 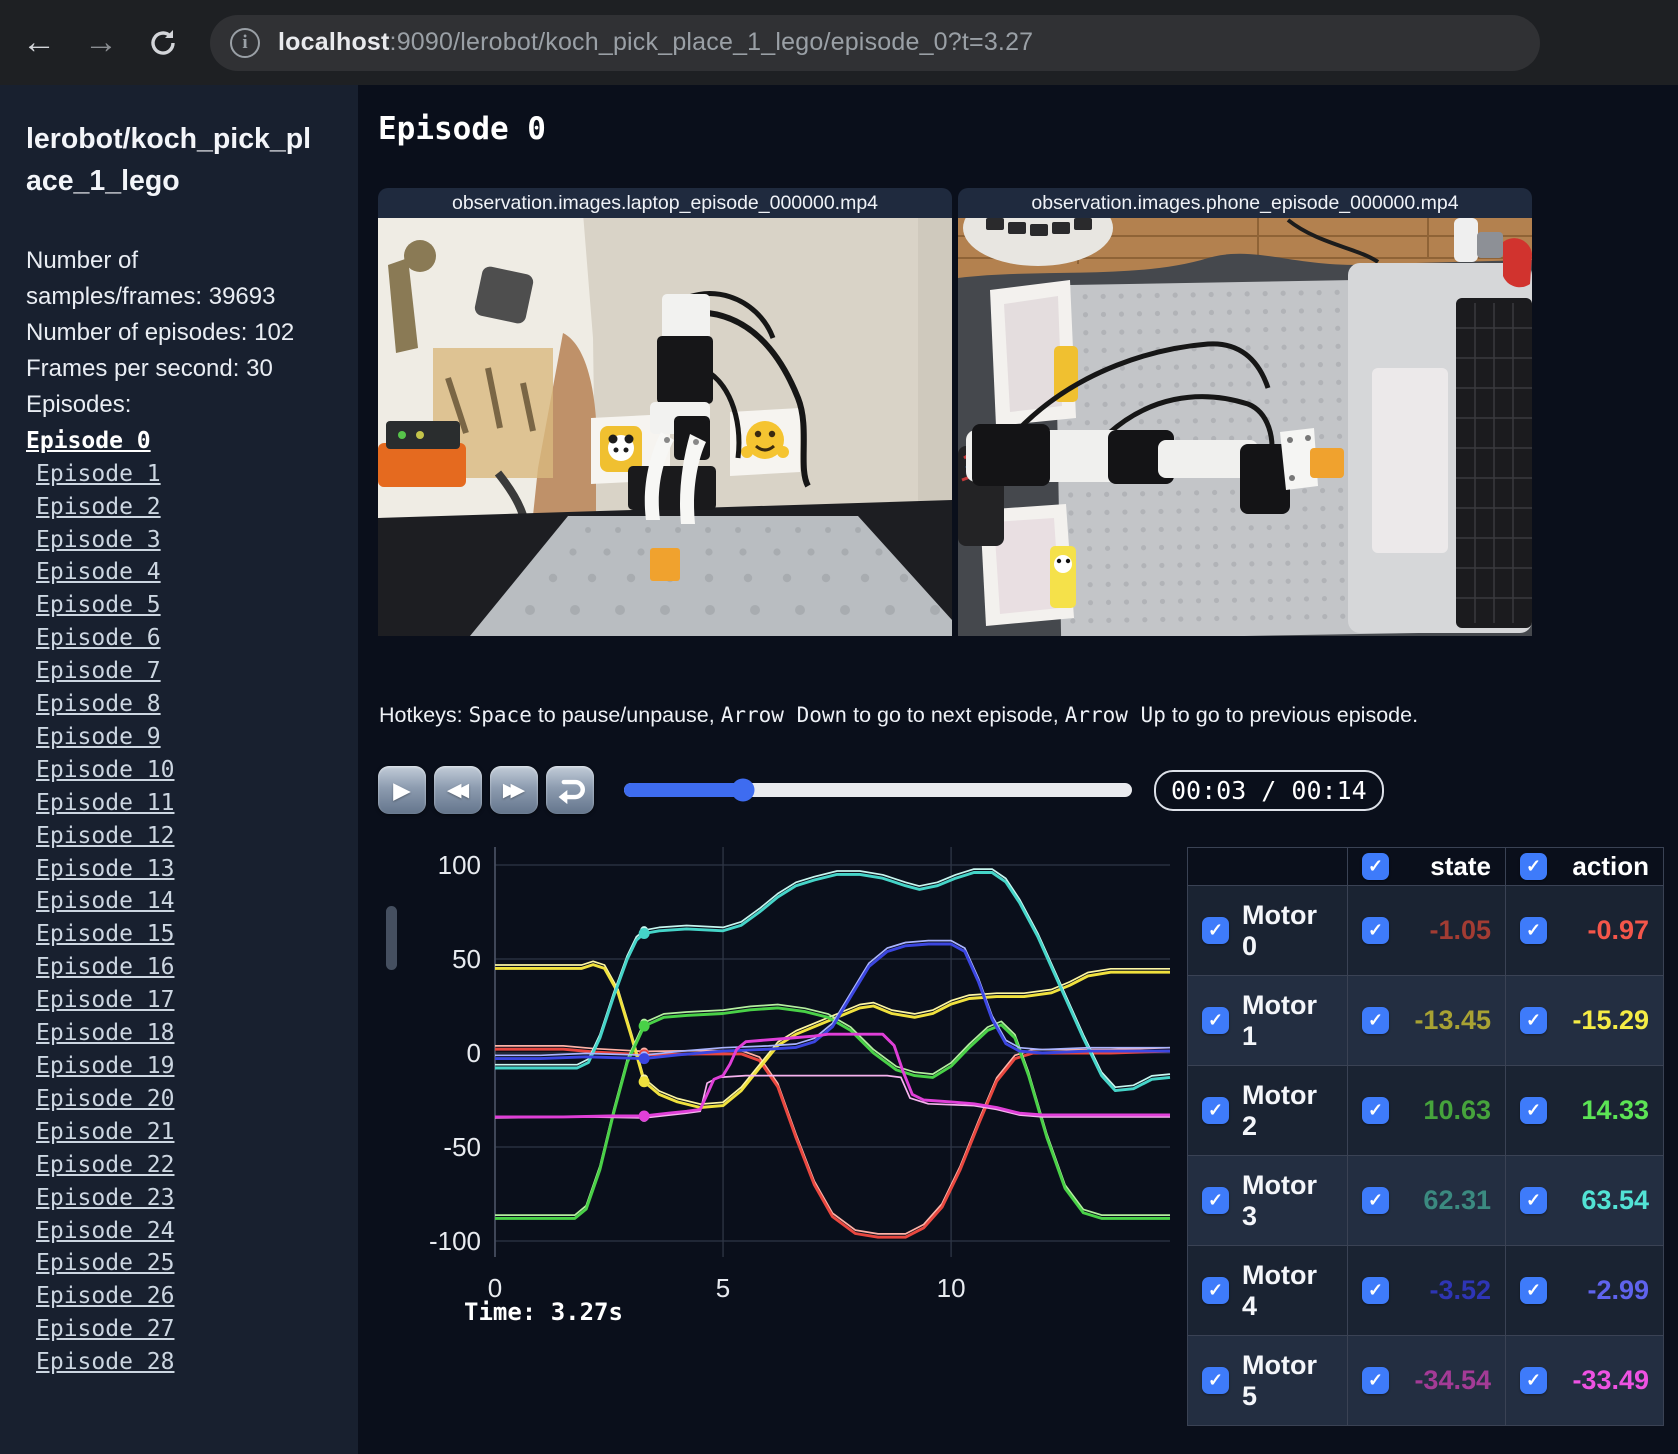 I want to click on episode-link-27: Episode 27, so click(x=105, y=1329).